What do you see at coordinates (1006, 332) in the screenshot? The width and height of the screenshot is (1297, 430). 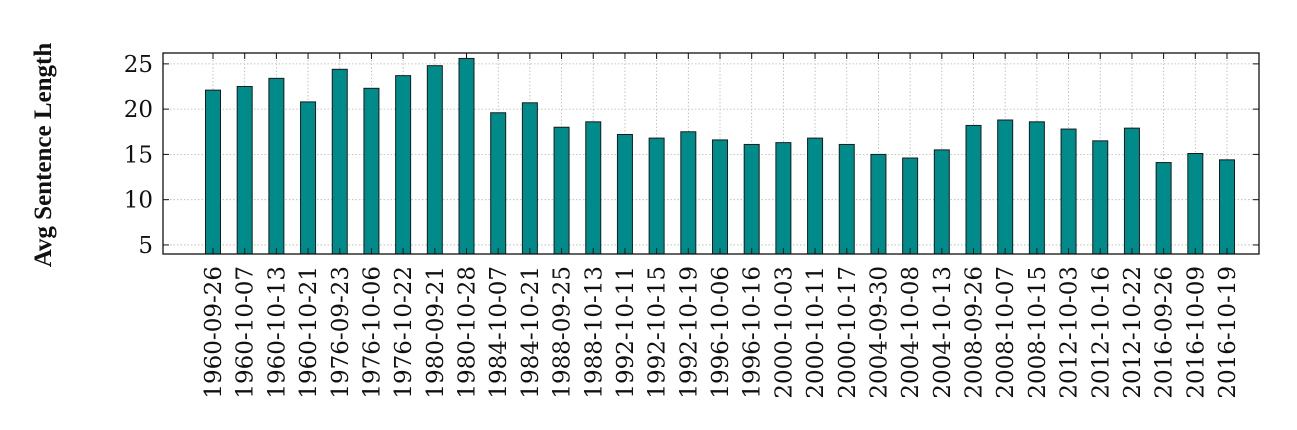 I see `x-tick-label: 2008-10-07` at bounding box center [1006, 332].